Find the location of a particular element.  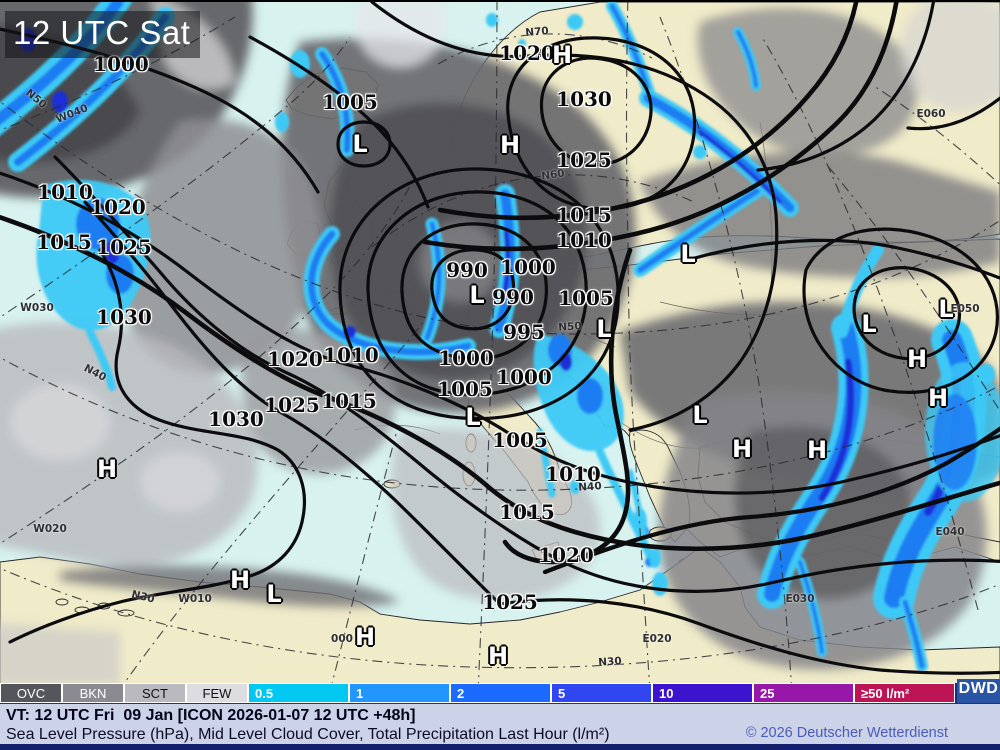

legend-cell-precip-10: 10 is located at coordinates (702, 693).